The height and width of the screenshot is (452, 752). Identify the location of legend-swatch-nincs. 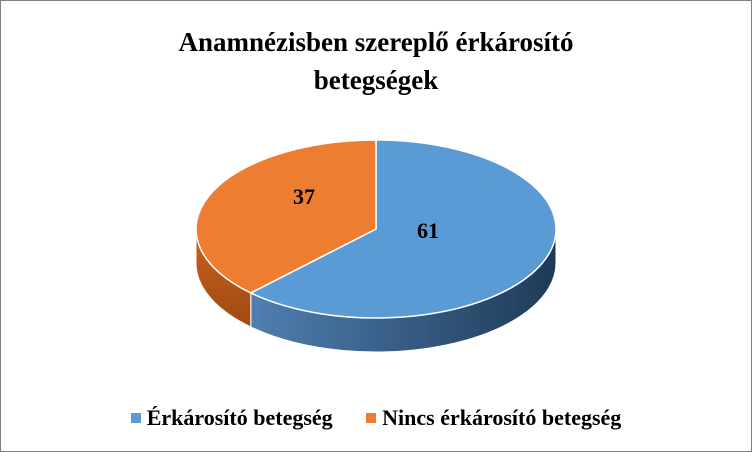
(371, 418).